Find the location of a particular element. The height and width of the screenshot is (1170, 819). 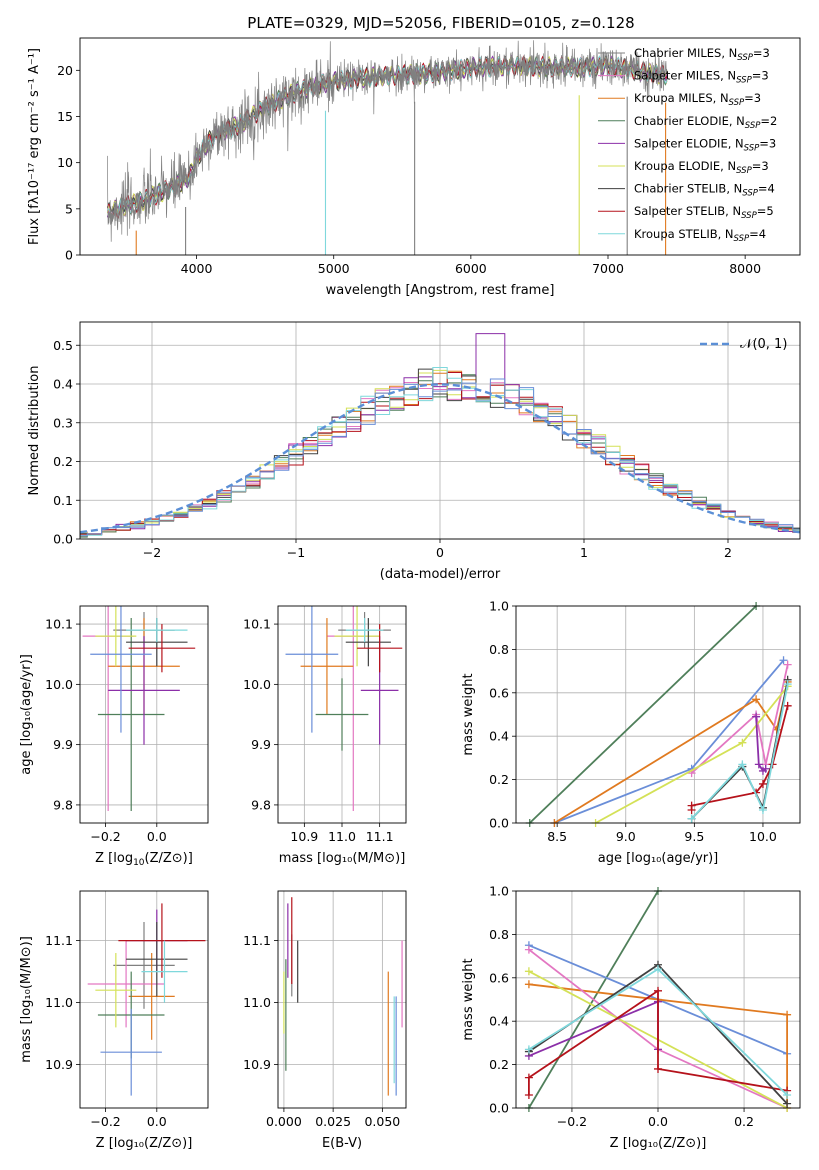

legend-label: Salpeter MILES, N is located at coordinates (685, 76).